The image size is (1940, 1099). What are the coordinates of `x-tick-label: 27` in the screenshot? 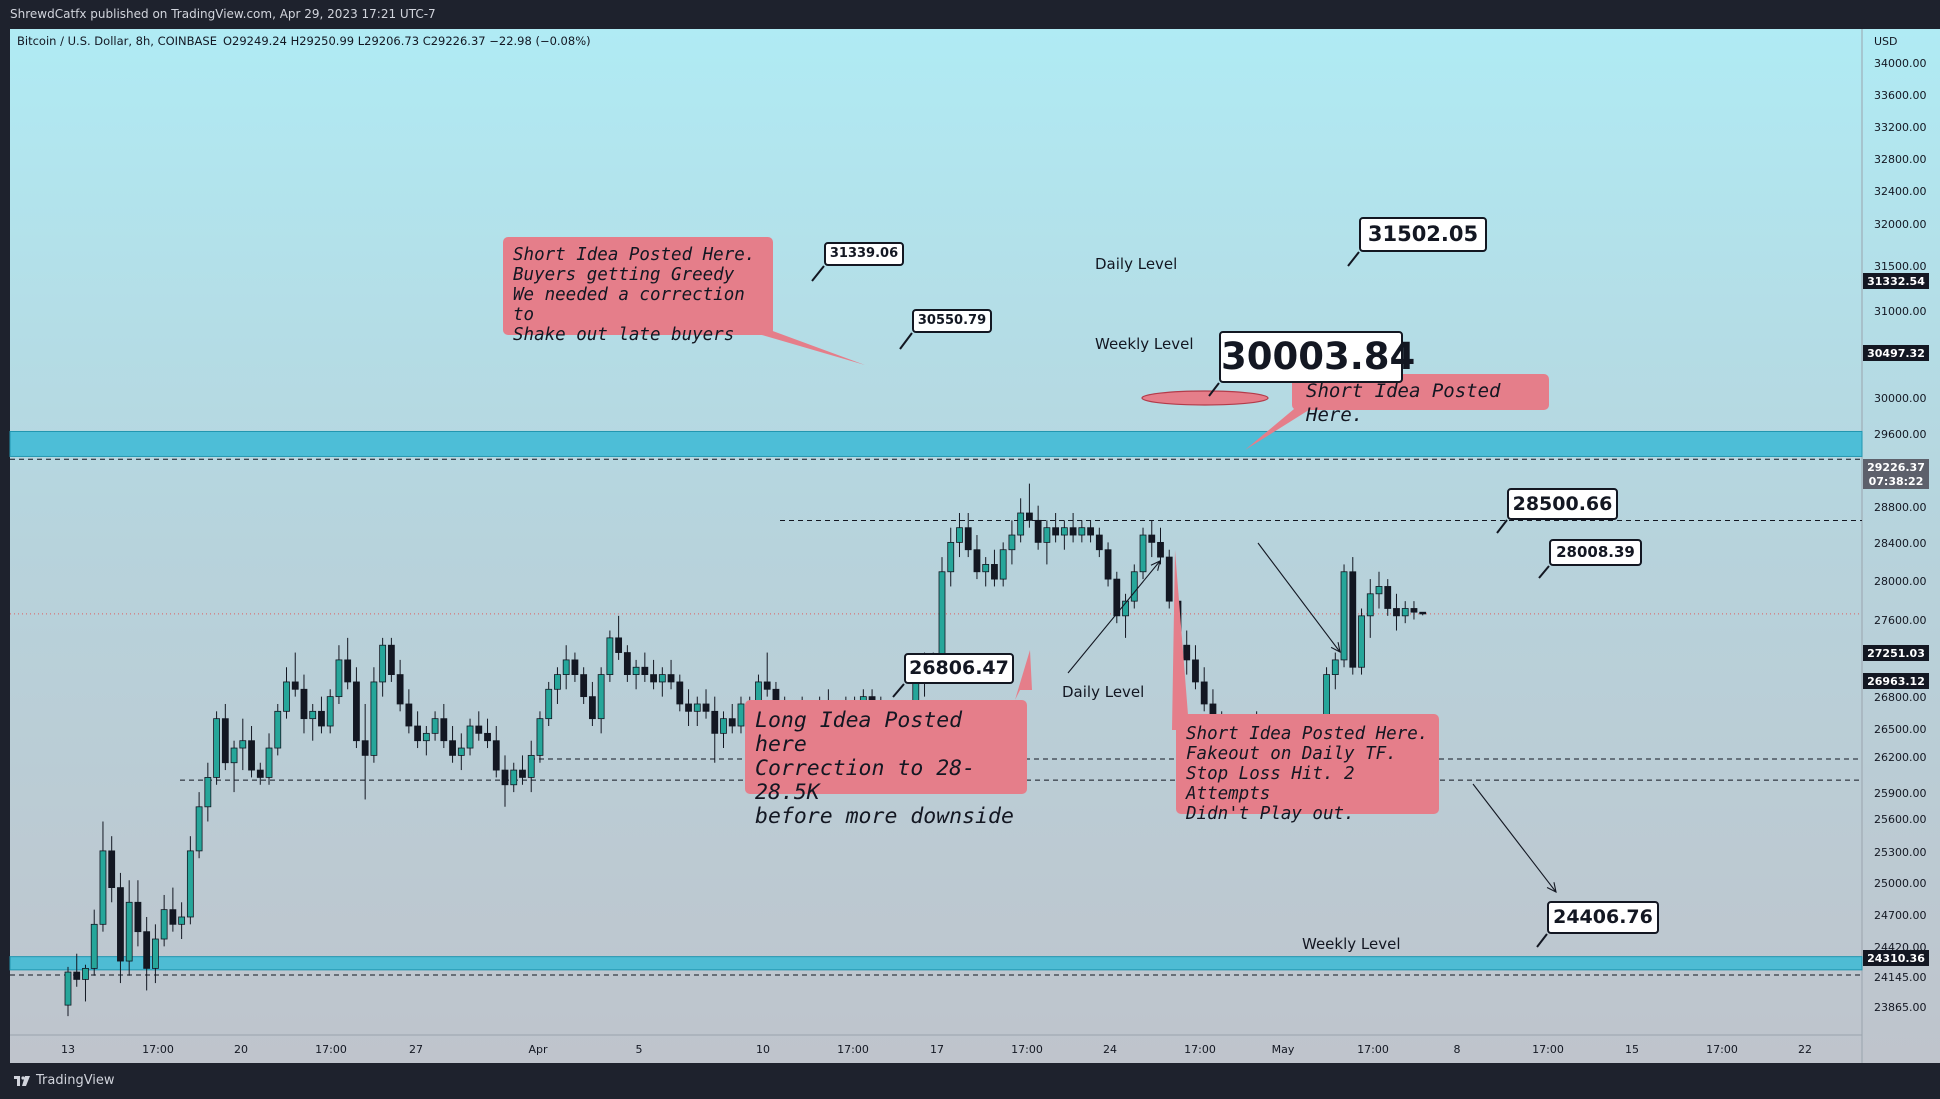 It's located at (416, 1049).